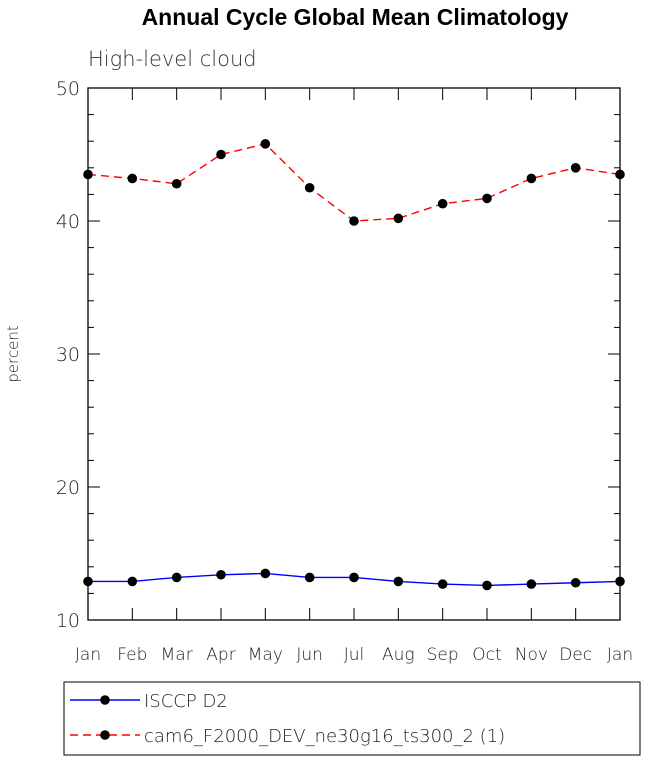  What do you see at coordinates (443, 655) in the screenshot?
I see `x-tick-label: Sep` at bounding box center [443, 655].